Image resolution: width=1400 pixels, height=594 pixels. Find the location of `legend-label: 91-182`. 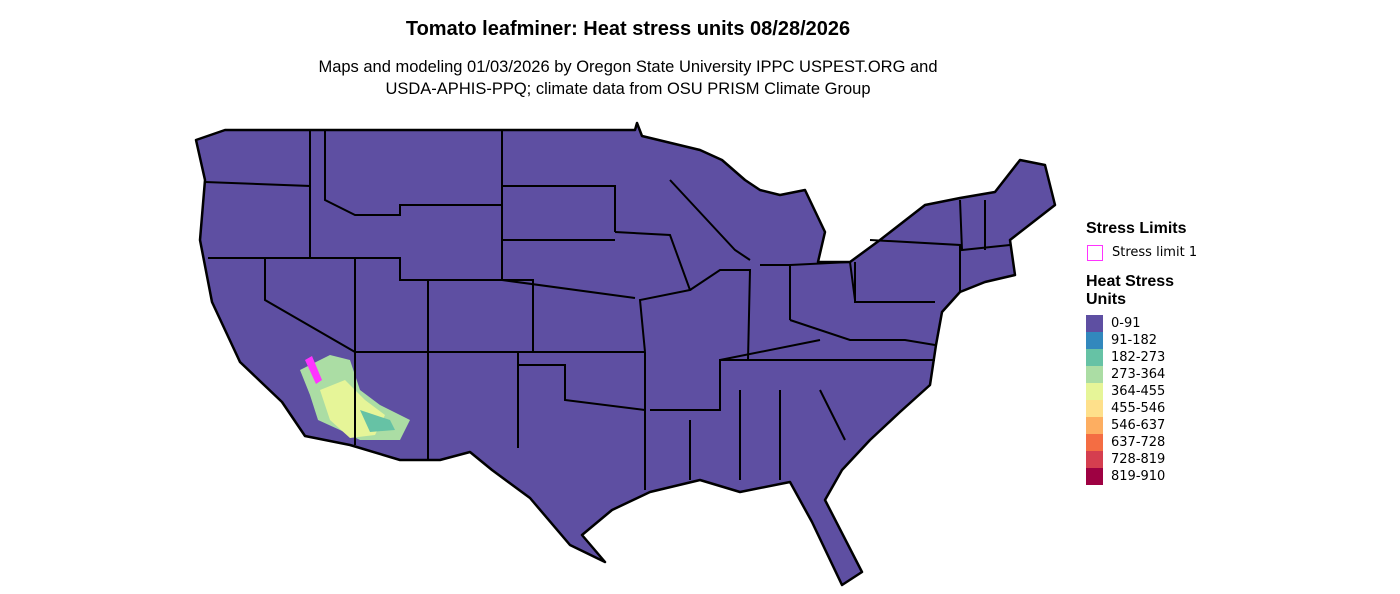

legend-label: 91-182 is located at coordinates (1134, 340).